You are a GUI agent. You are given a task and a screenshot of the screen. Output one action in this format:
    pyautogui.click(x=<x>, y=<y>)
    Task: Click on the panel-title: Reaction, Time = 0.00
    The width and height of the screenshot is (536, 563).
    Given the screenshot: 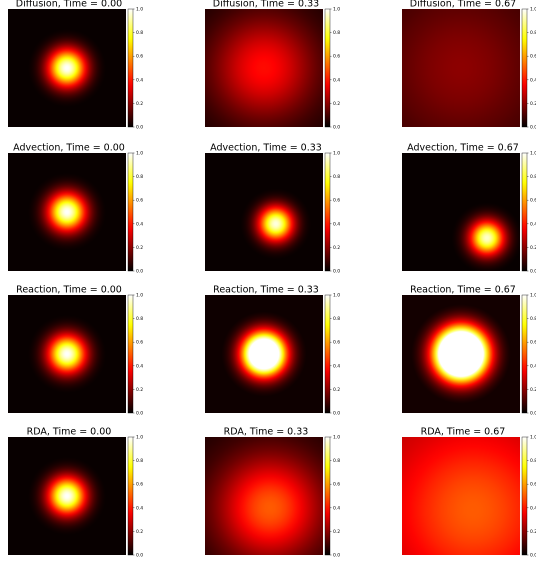 What is the action you would take?
    pyautogui.click(x=69, y=290)
    